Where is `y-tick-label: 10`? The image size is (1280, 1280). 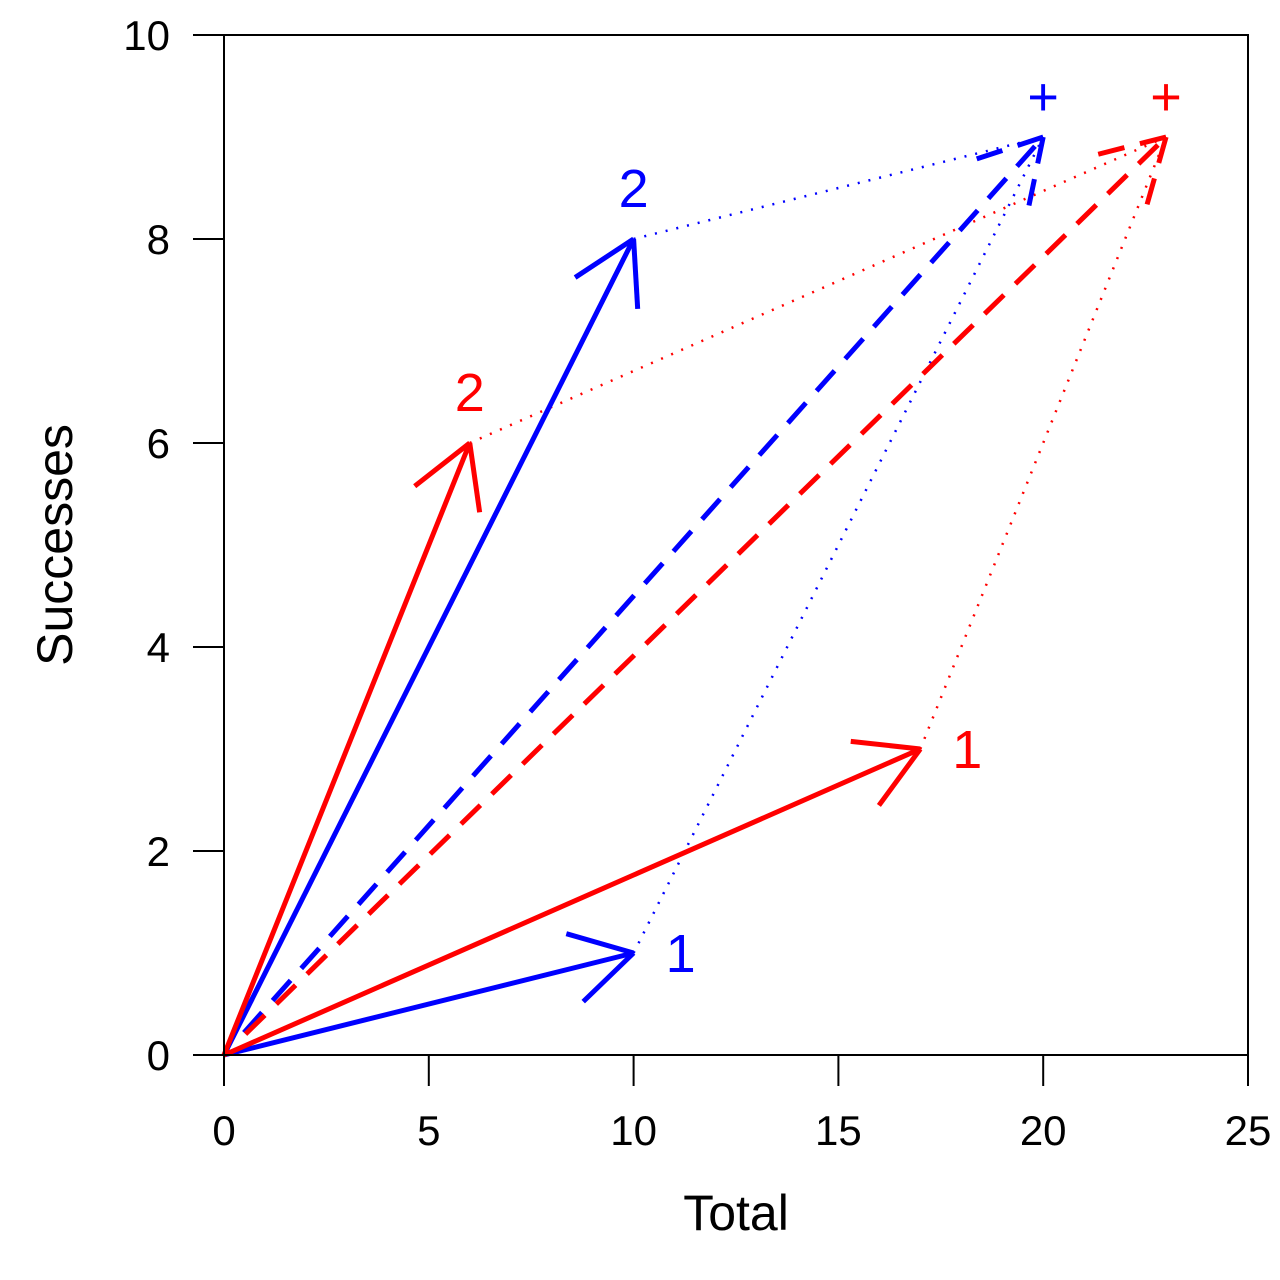
y-tick-label: 10 is located at coordinates (146, 35).